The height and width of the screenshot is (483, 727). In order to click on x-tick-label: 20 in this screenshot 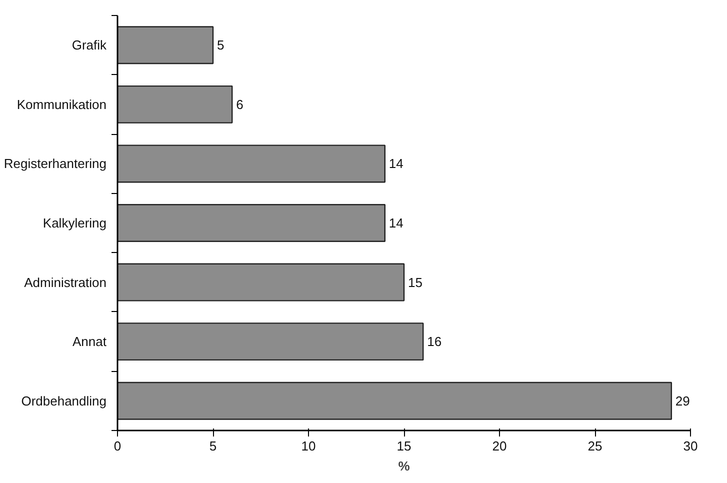, I will do `click(499, 446)`.